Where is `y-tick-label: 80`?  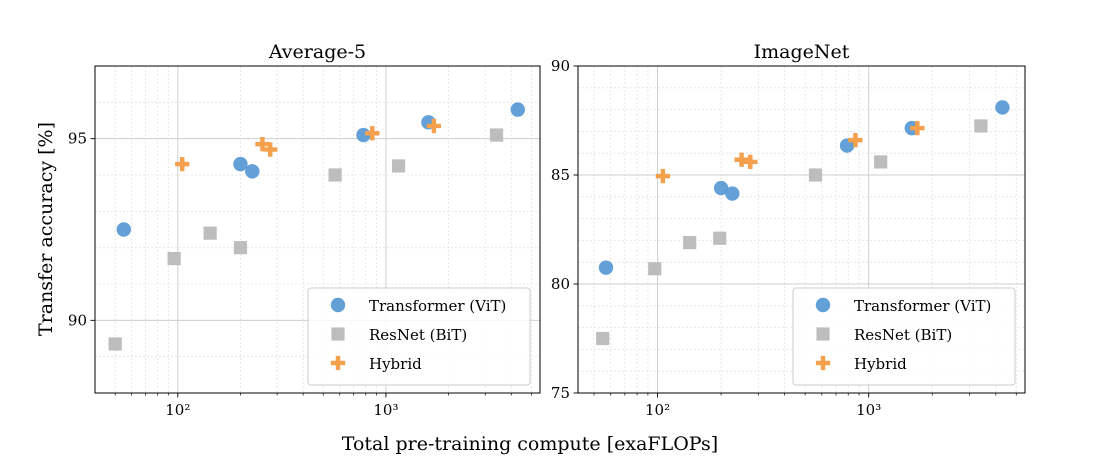
y-tick-label: 80 is located at coordinates (560, 284).